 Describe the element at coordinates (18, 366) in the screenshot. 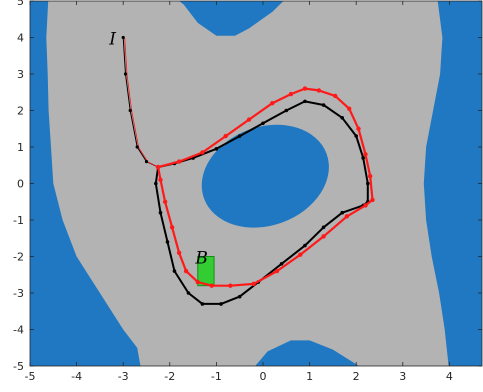

I see `y-tick-label: -5` at that location.